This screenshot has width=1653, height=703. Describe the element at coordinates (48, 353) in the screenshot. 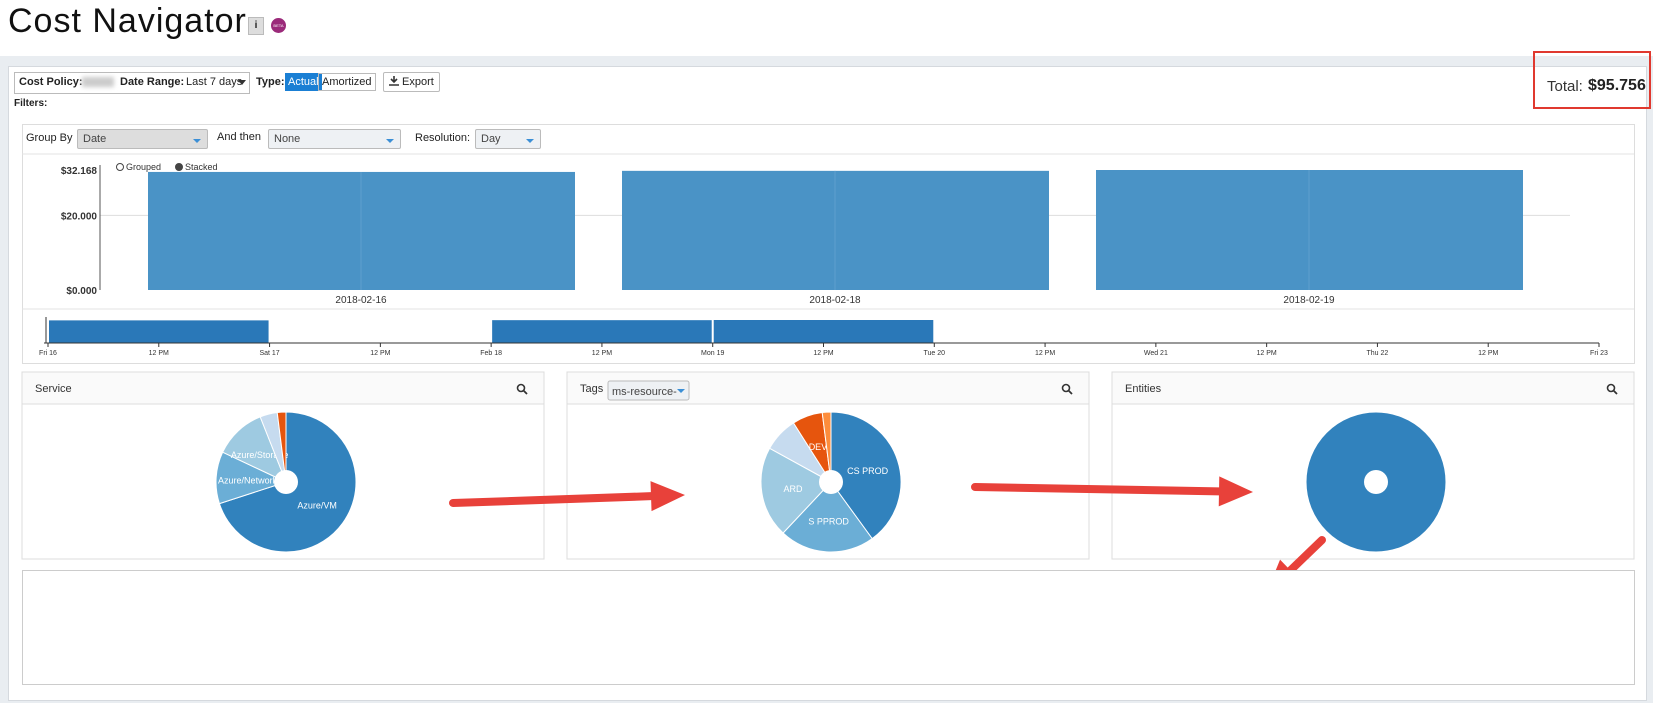

I see `navigator-label: Fri 16` at that location.